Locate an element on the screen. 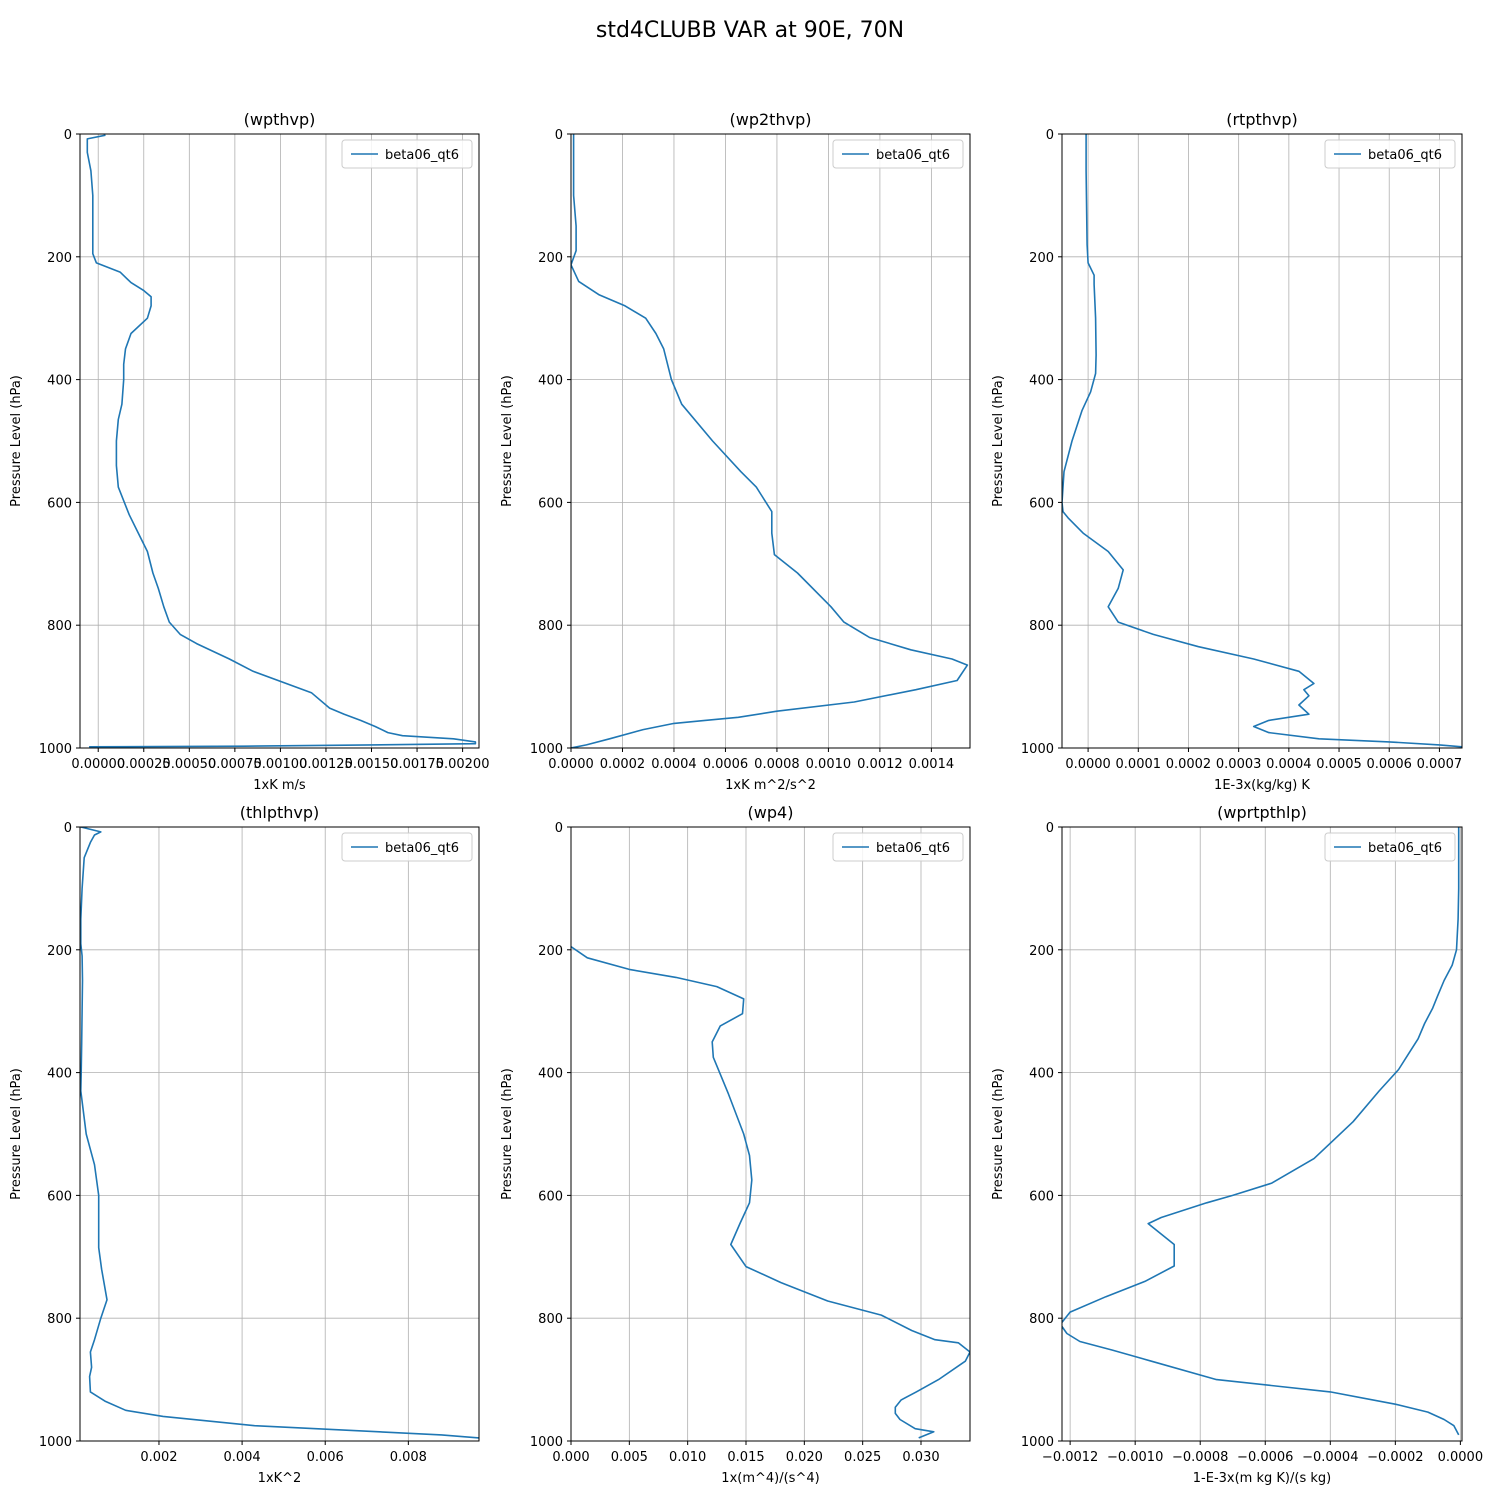 The image size is (1500, 1504). x-tick-label: 0.0012 is located at coordinates (880, 764).